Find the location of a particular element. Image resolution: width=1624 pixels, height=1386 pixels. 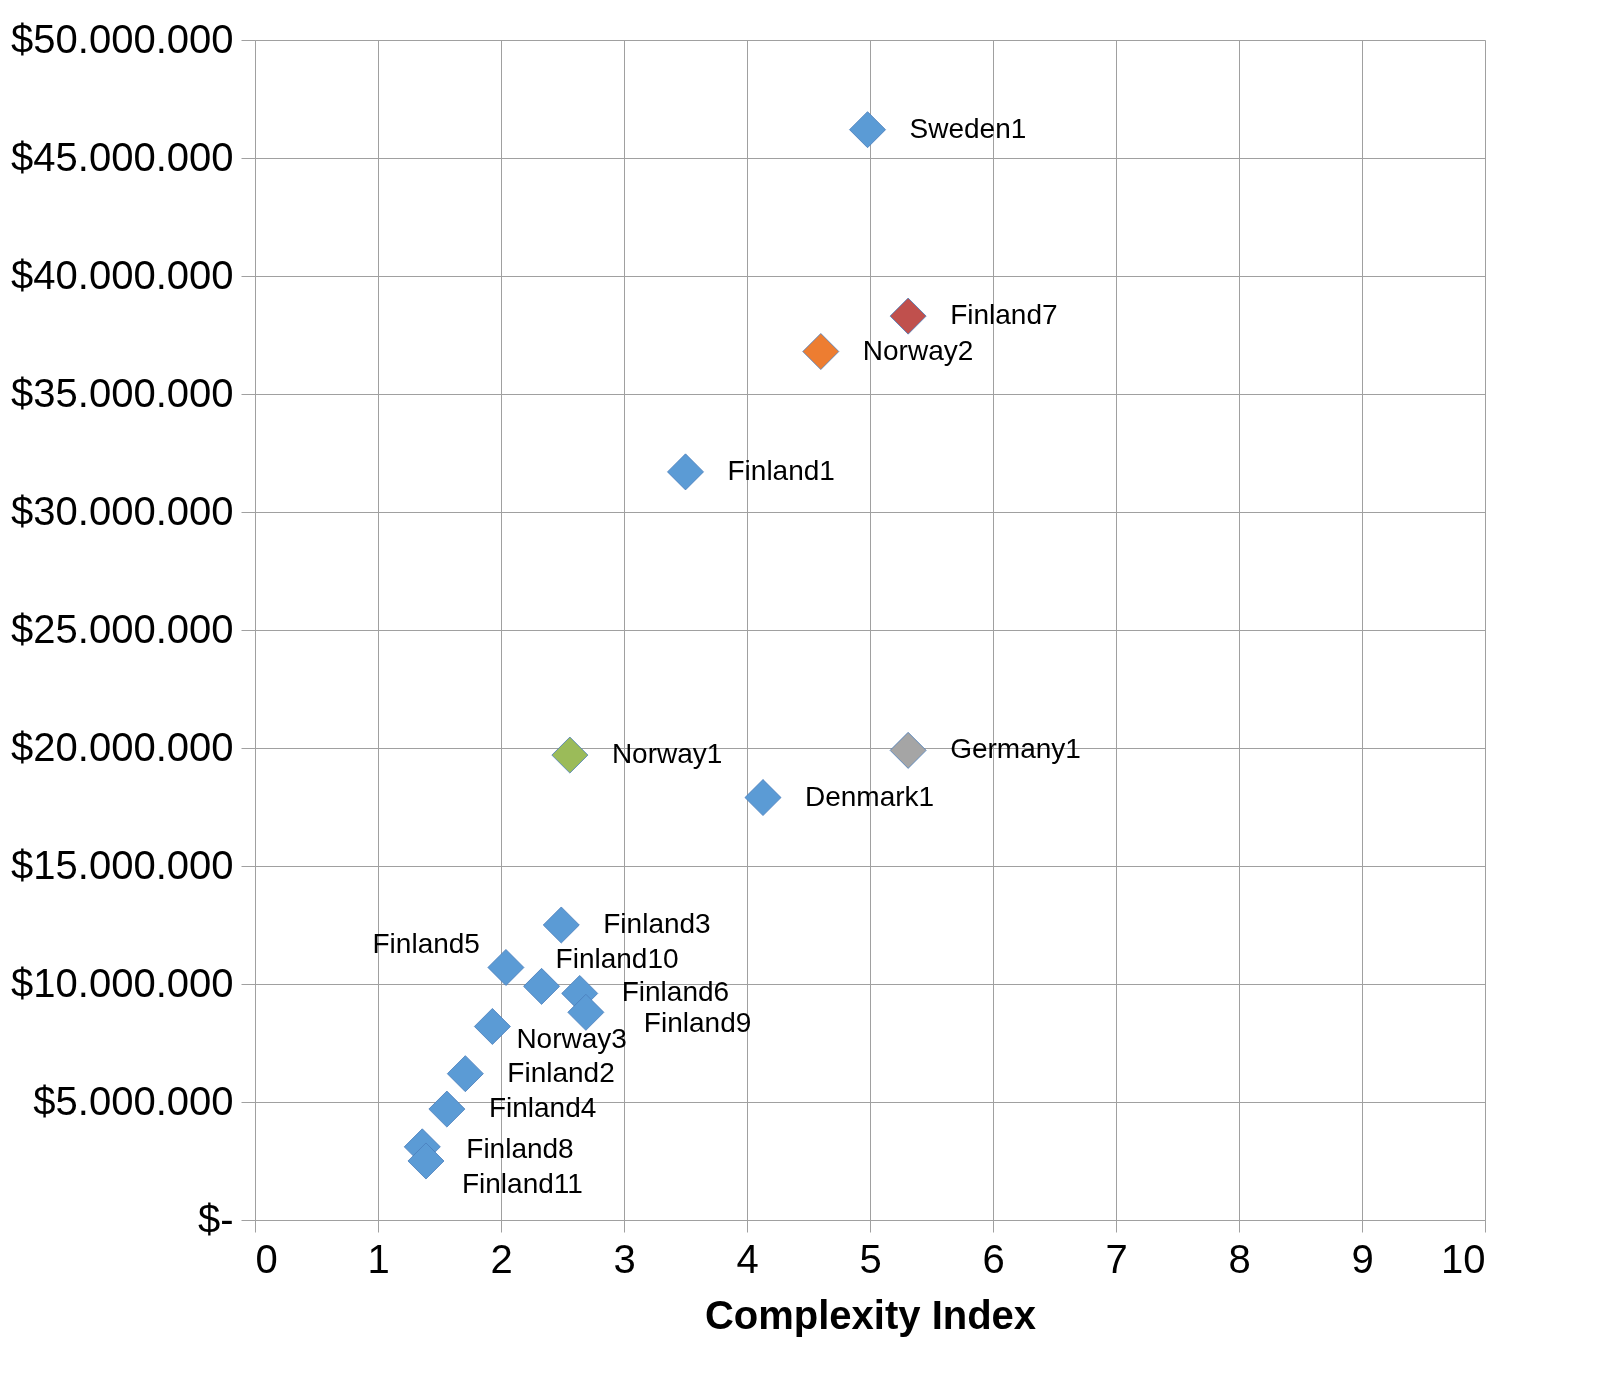

x-tick-label: 9 is located at coordinates (1362, 1258).